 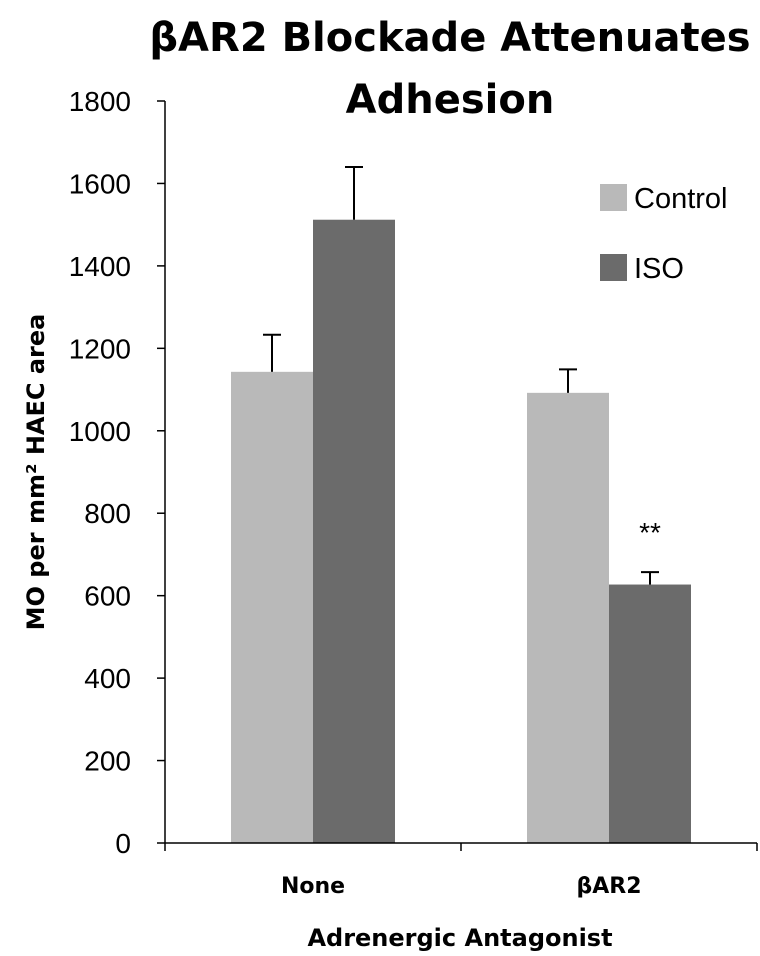 What do you see at coordinates (36, 472) in the screenshot?
I see `y-axis-label: MO per mm² HAEC area` at bounding box center [36, 472].